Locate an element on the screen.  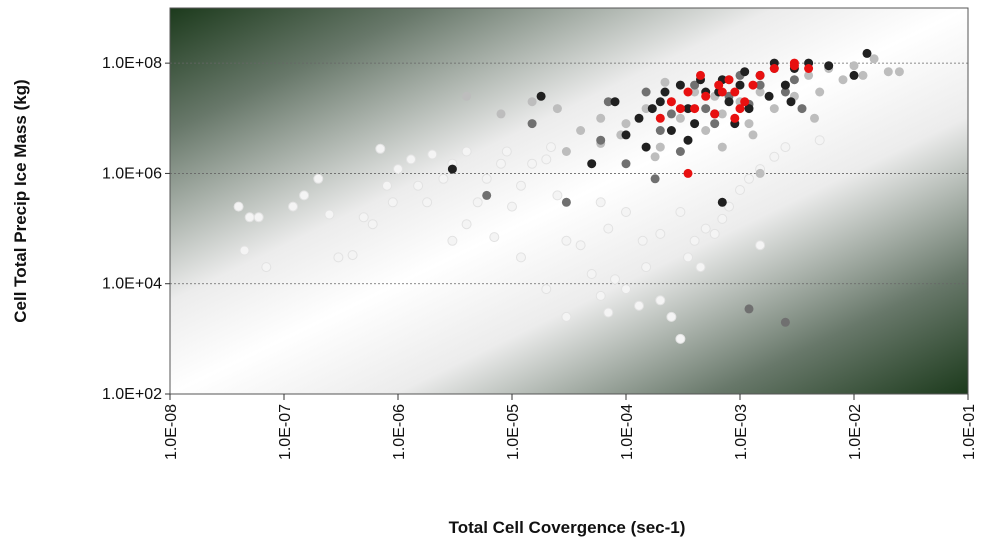
x-tick-label: 1.0E-02 is located at coordinates (855, 432).